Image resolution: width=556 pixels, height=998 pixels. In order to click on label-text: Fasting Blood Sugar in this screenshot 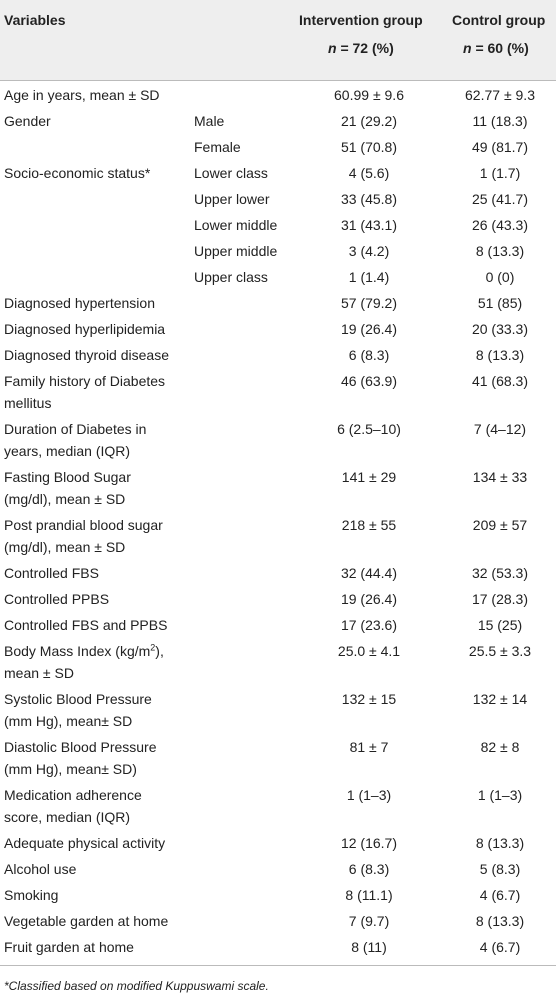, I will do `click(67, 477)`.